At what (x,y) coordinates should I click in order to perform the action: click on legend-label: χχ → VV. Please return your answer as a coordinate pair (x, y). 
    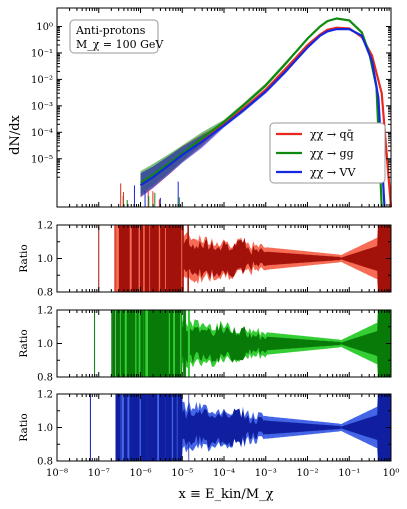
    Looking at the image, I should click on (333, 172).